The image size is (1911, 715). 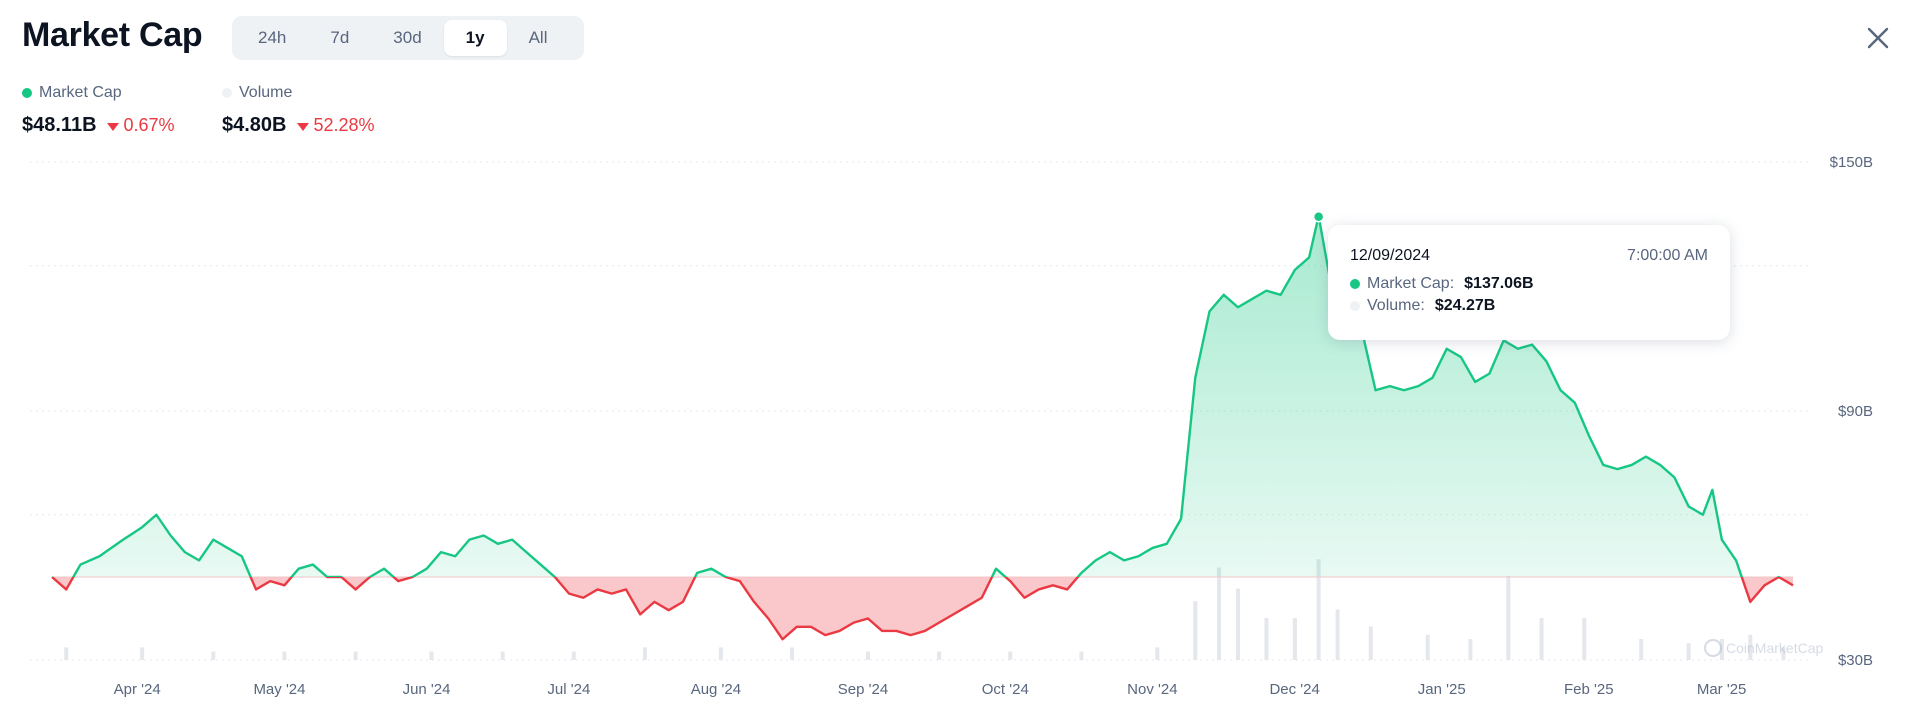 What do you see at coordinates (1713, 648) in the screenshot?
I see `coinmarketcap-logo-icon` at bounding box center [1713, 648].